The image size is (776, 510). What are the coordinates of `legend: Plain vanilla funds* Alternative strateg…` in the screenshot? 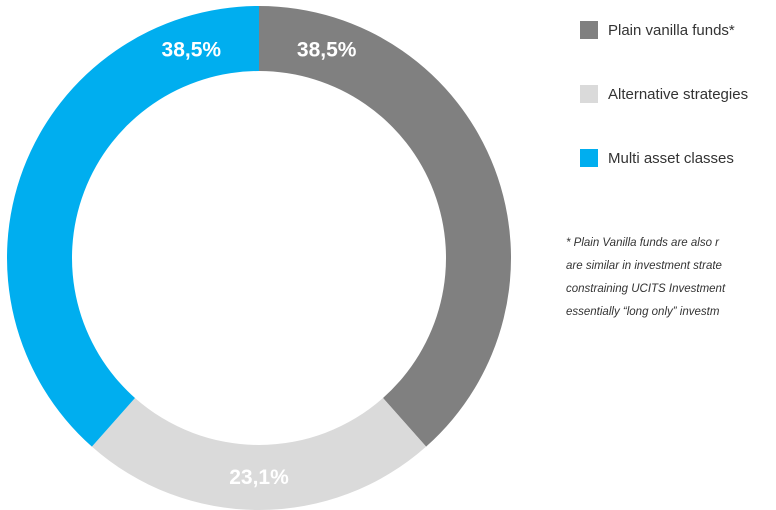 It's located at (664, 114).